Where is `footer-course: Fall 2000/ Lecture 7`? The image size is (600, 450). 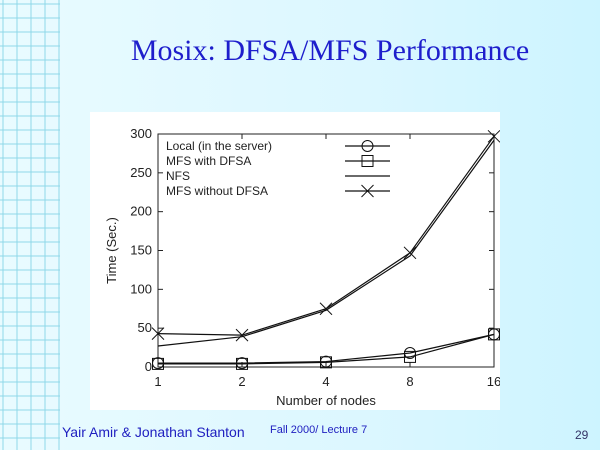
footer-course: Fall 2000/ Lecture 7 is located at coordinates (319, 430).